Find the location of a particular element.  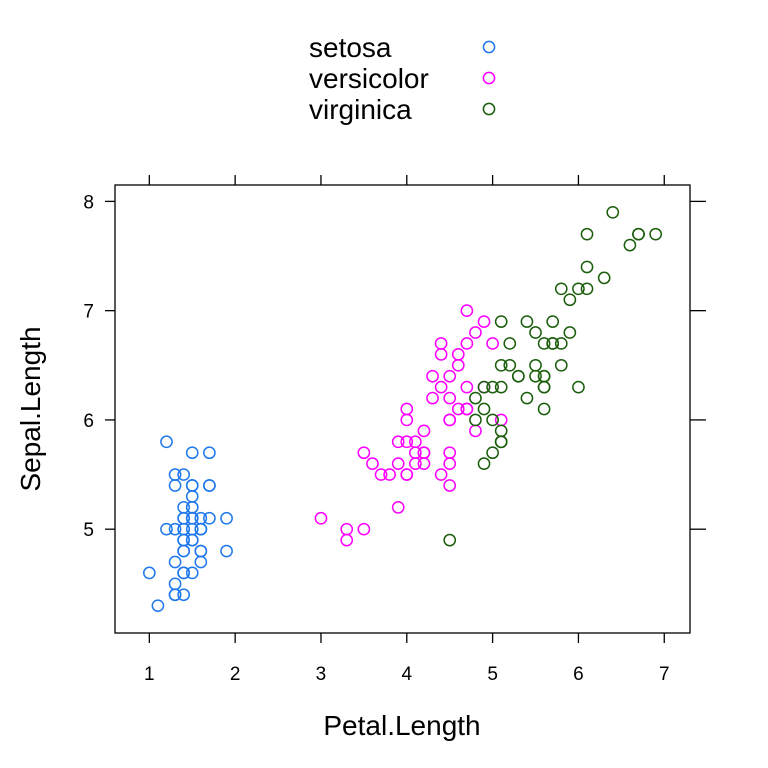

legend-label-setosa: setosa is located at coordinates (350, 47).